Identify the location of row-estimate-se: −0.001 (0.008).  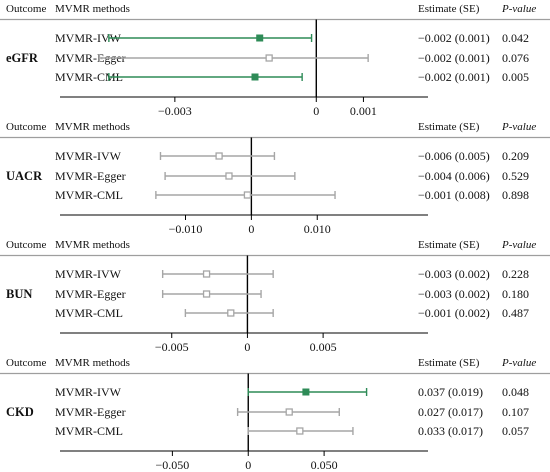
(454, 195).